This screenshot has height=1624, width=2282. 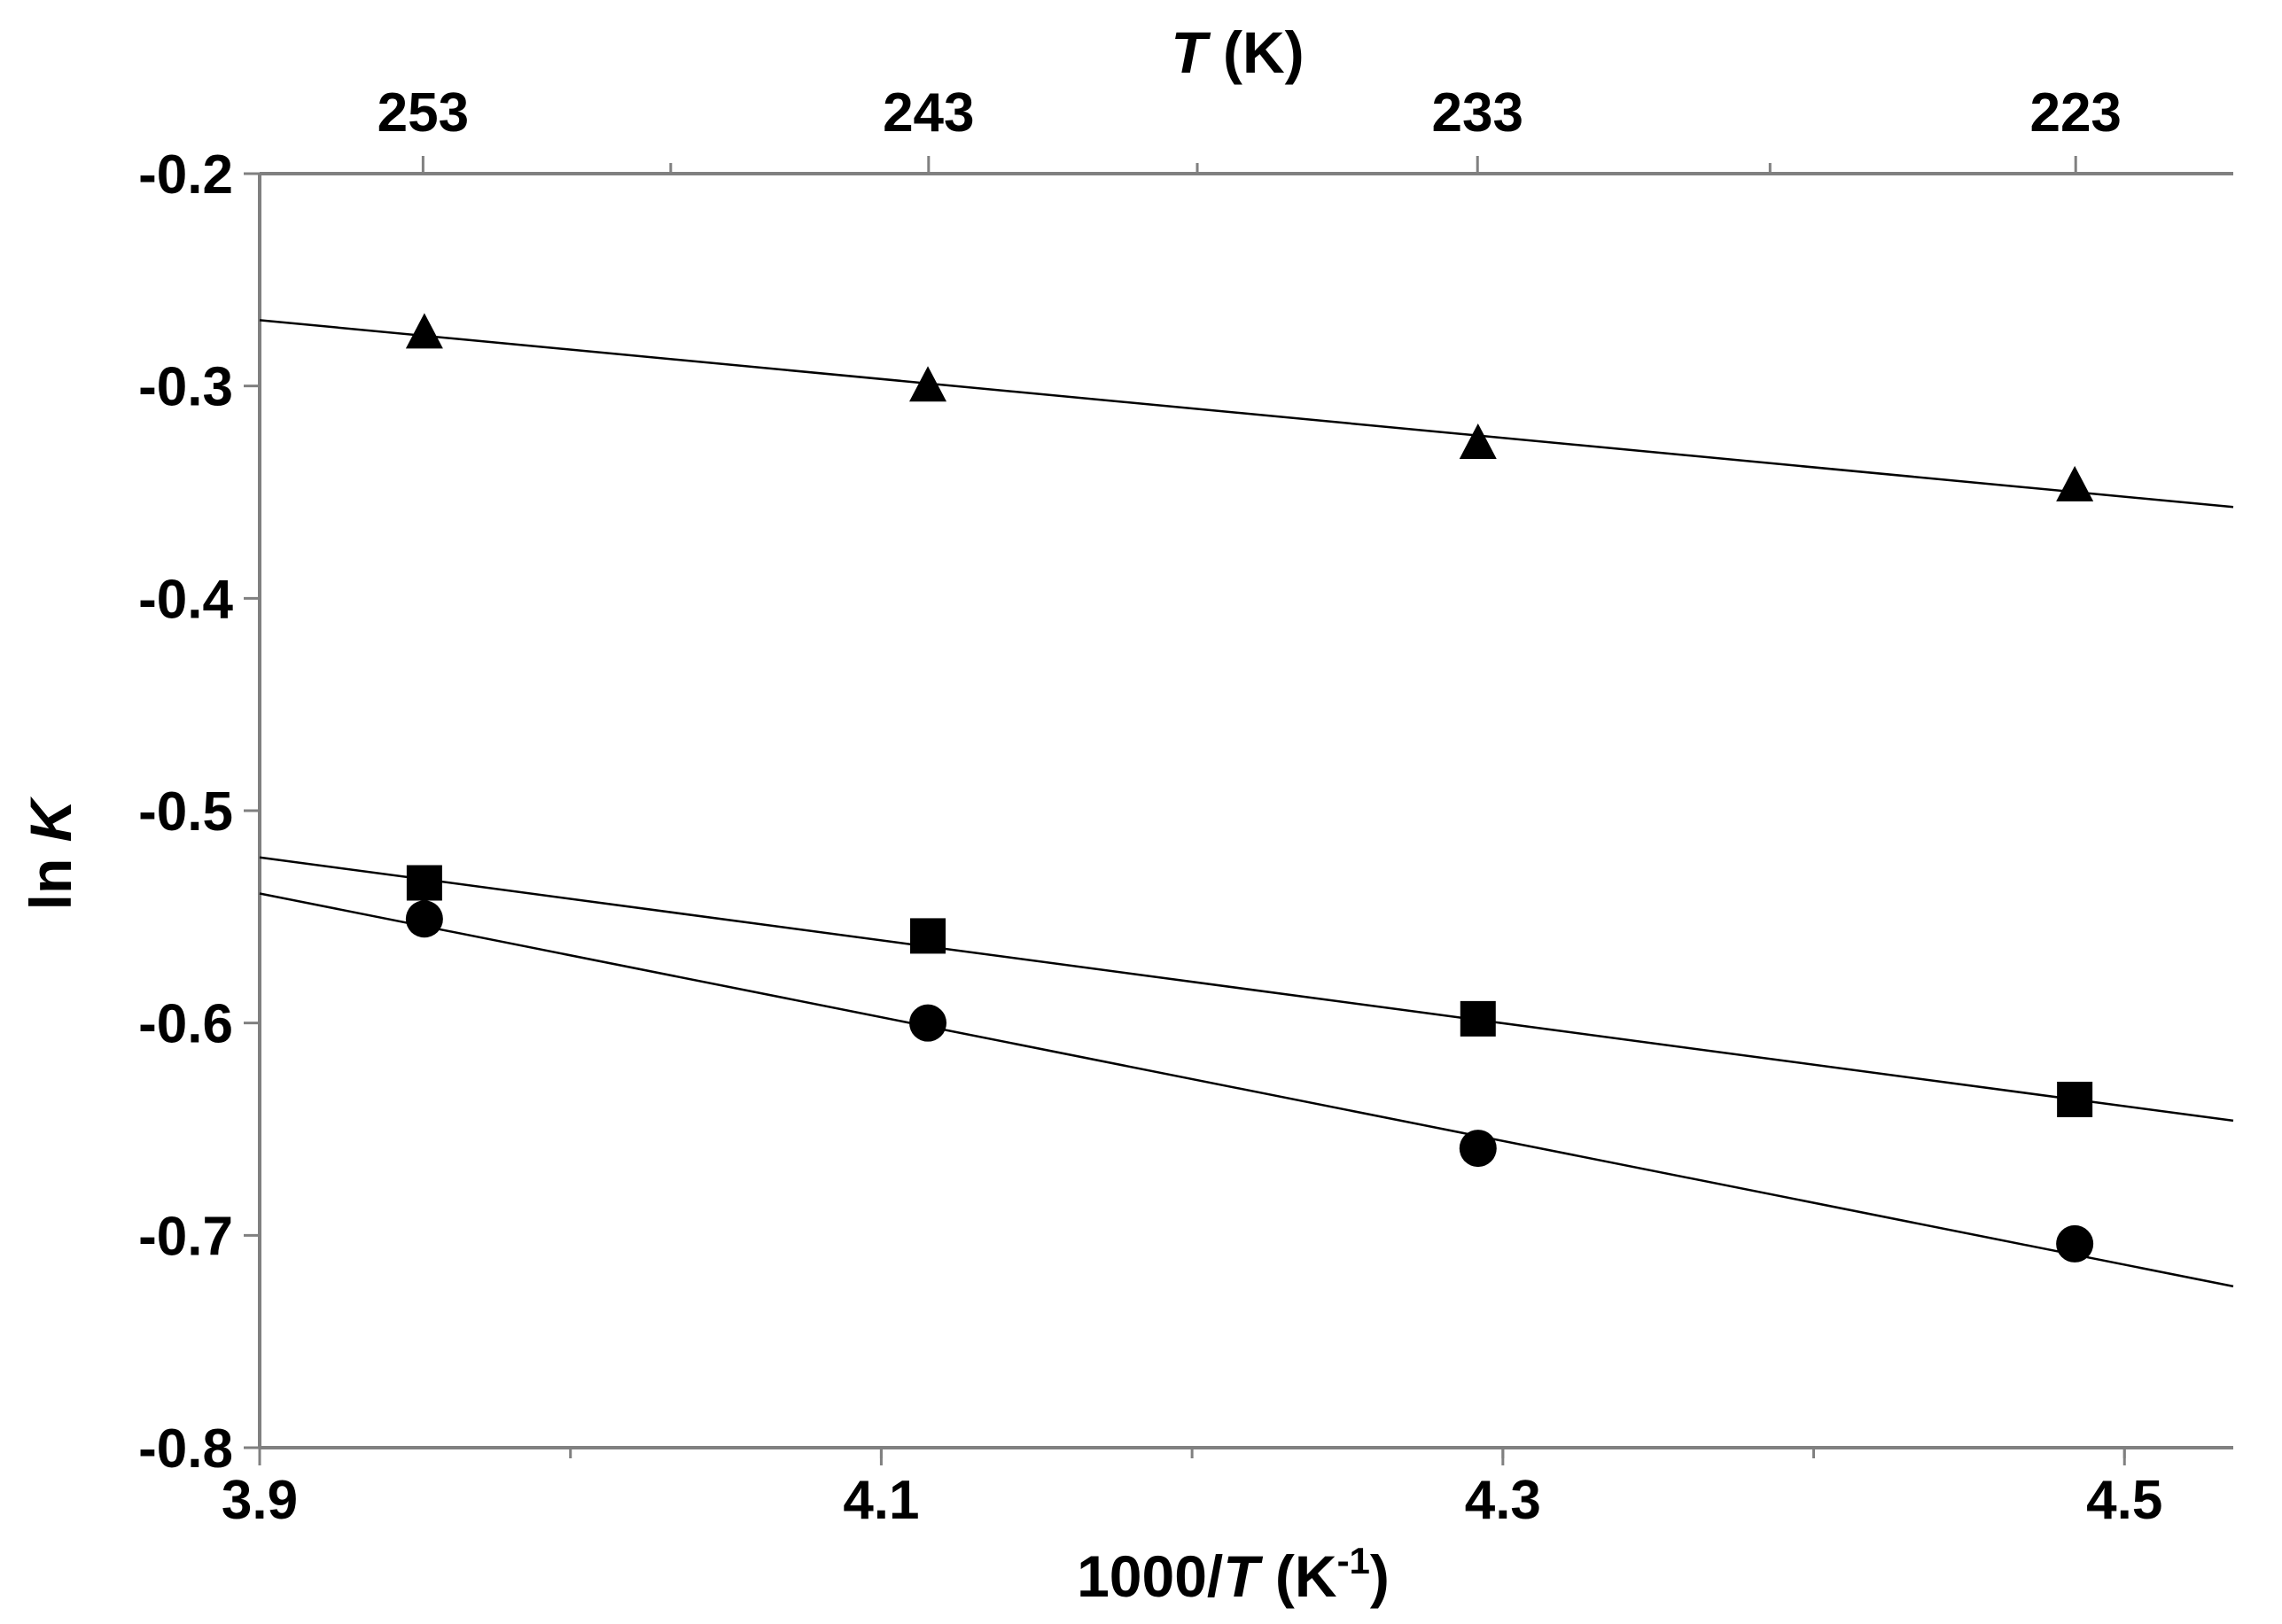 I want to click on top-tick-label: 233, so click(x=1477, y=113).